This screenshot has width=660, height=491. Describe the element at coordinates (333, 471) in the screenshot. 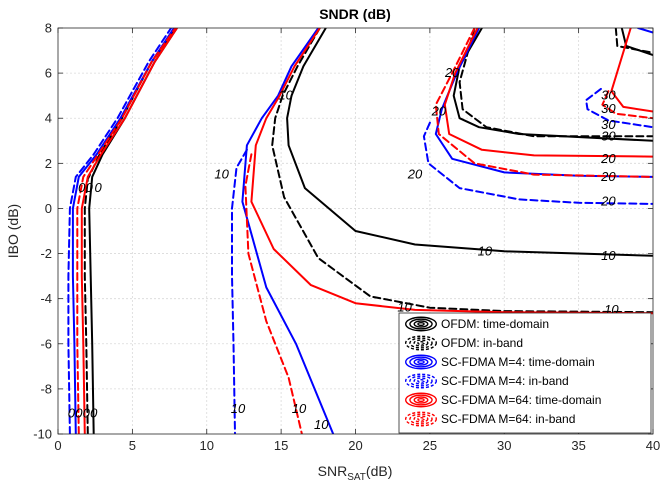

I see `x-axis-title-main: SNR` at that location.